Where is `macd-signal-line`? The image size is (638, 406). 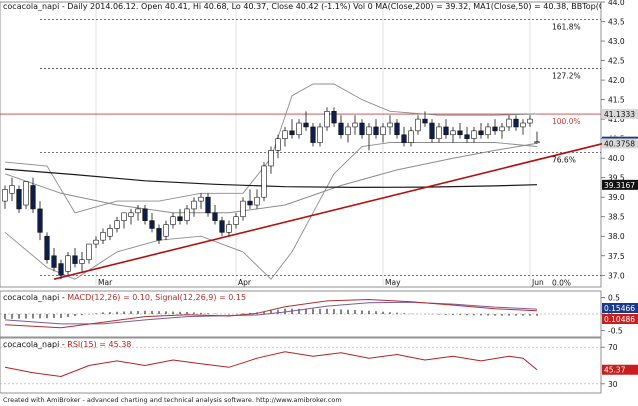 macd-signal-line is located at coordinates (271, 313).